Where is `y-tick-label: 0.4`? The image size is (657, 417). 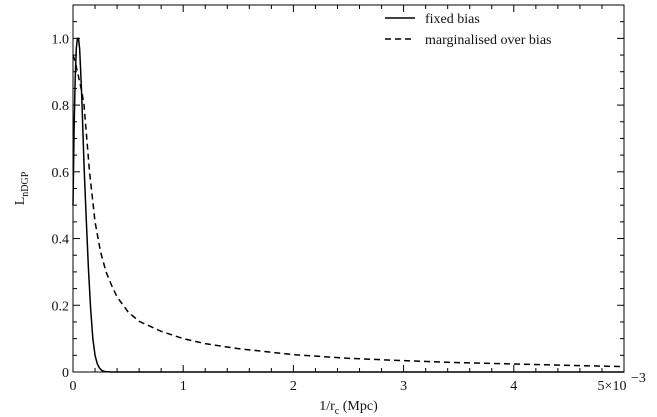
y-tick-label: 0.4 is located at coordinates (61, 240).